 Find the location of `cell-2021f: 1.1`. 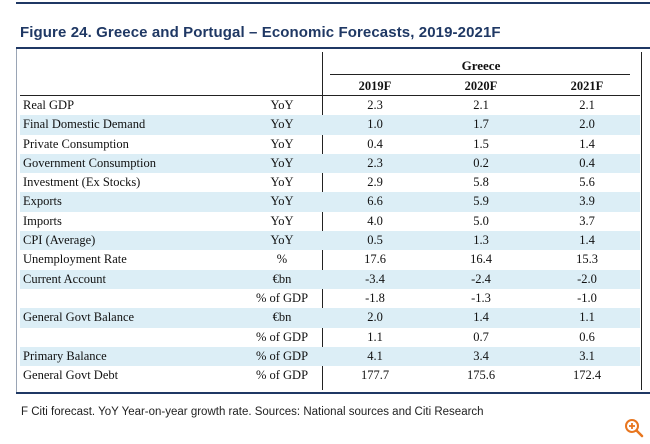

cell-2021f: 1.1 is located at coordinates (587, 317).